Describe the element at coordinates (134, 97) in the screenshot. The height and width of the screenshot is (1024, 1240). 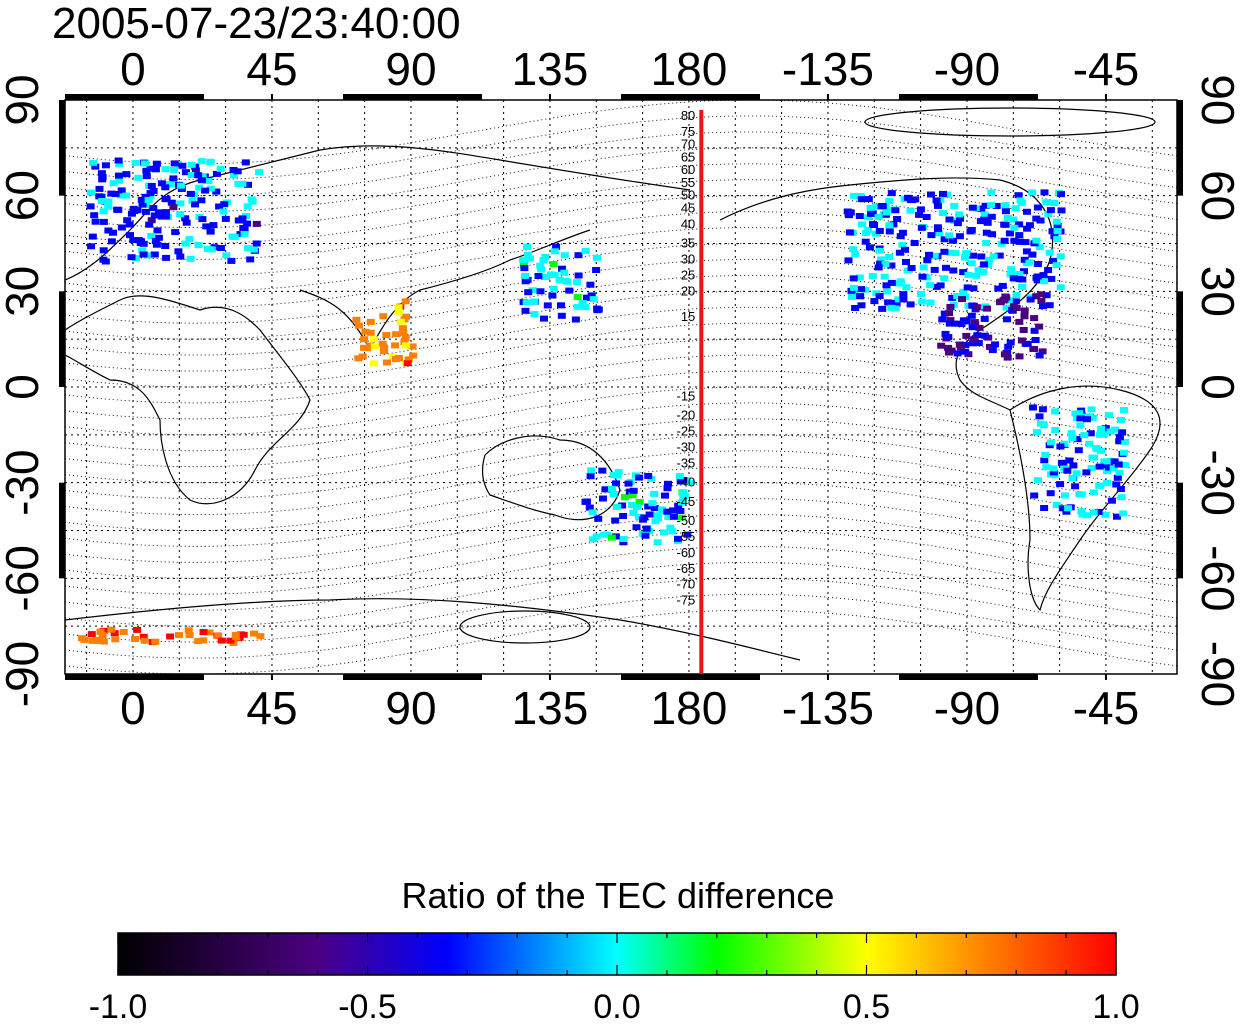
I see `lon-bar-top` at that location.